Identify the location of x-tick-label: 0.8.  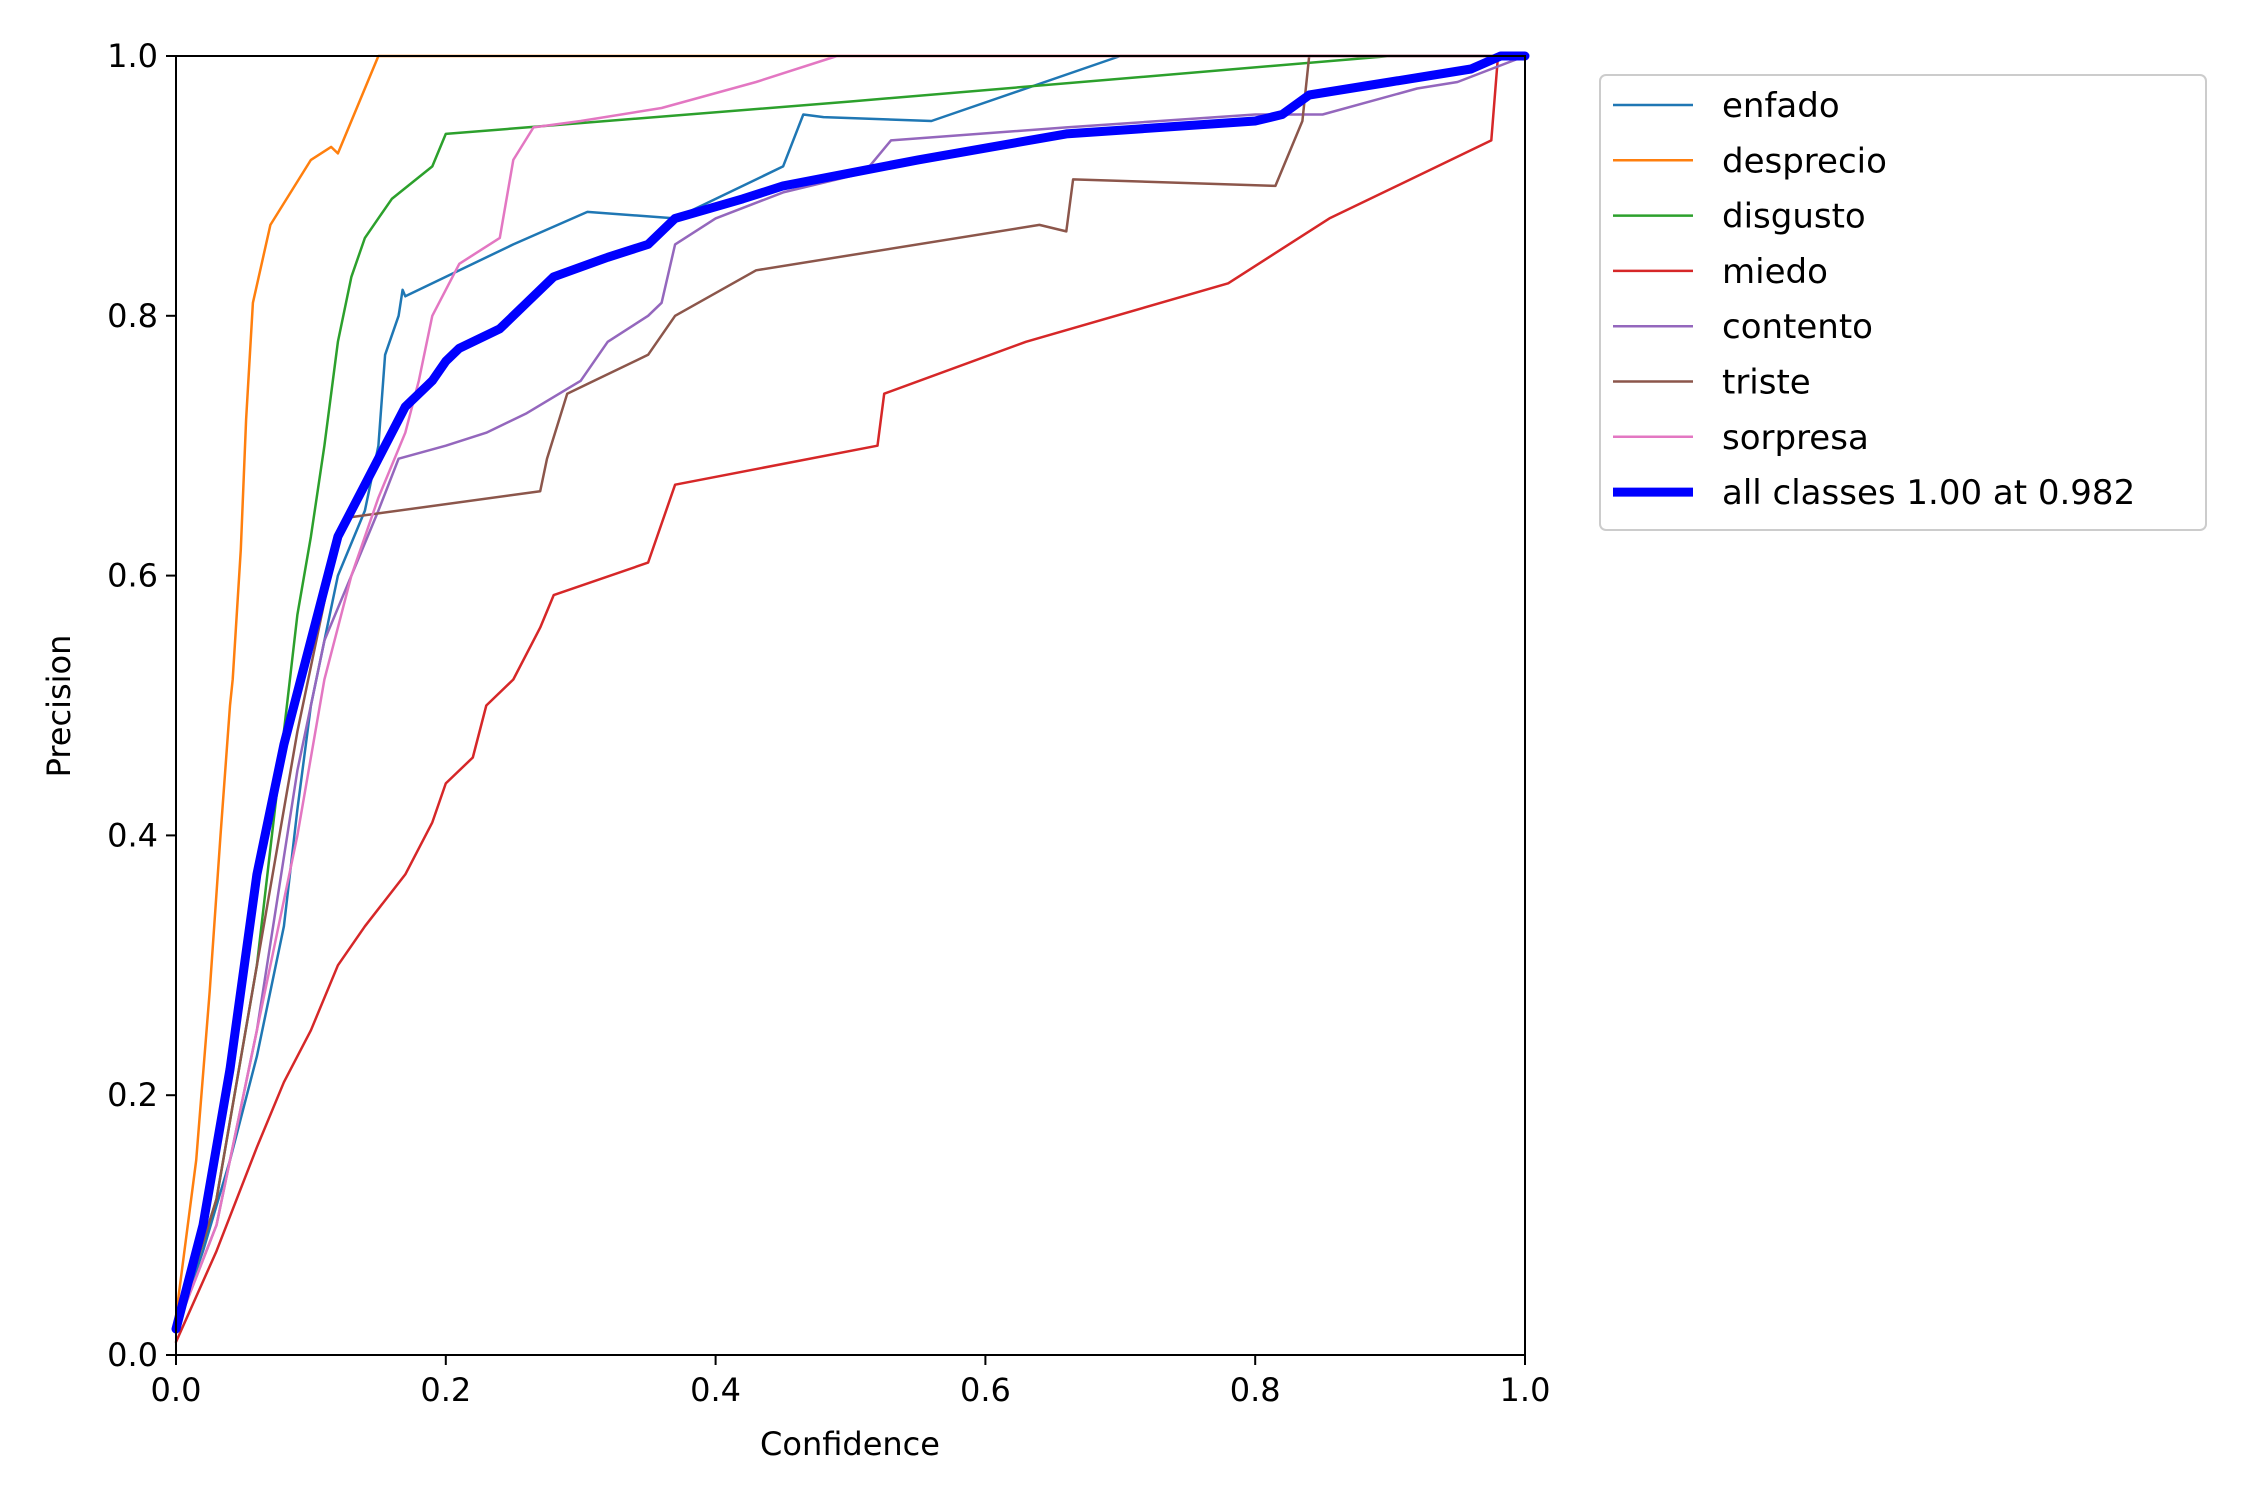
(1255, 1390).